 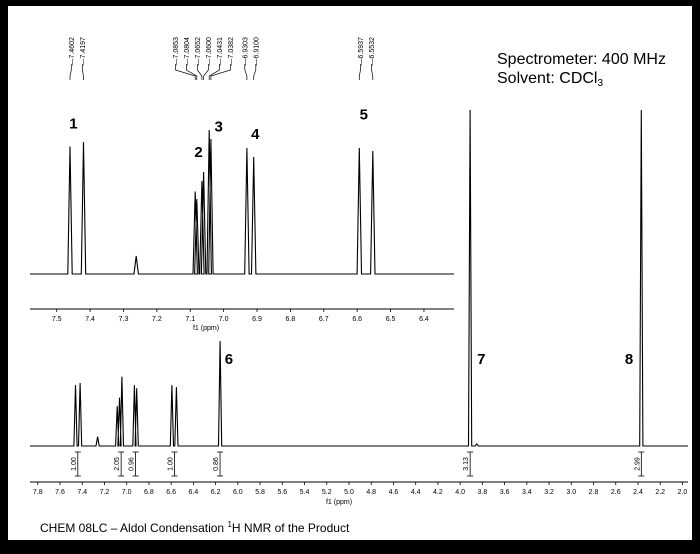 I want to click on x-tick-label-expansion: 7.4, so click(x=90, y=319).